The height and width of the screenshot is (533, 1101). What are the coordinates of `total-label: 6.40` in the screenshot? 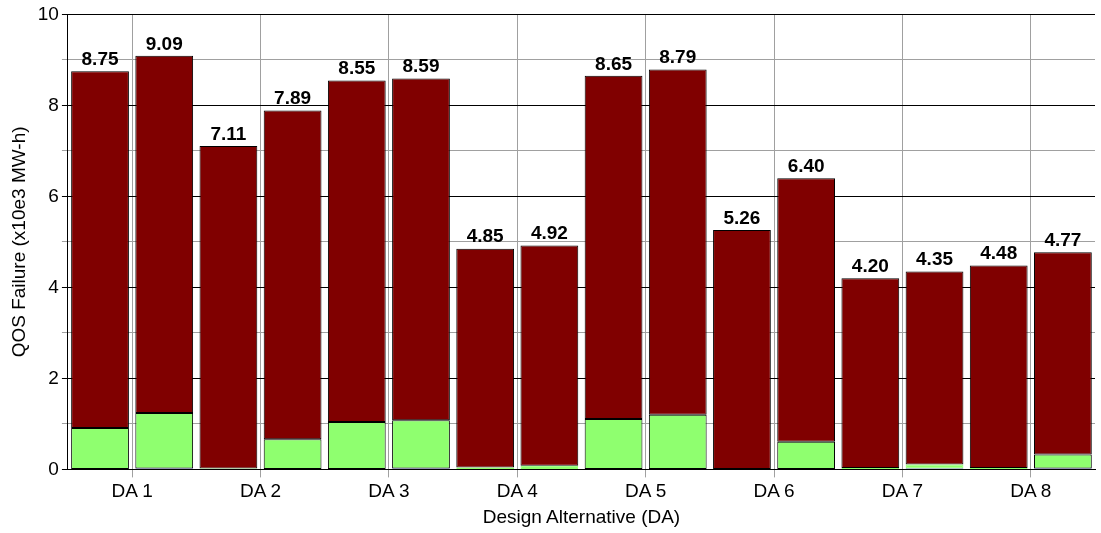 It's located at (806, 165).